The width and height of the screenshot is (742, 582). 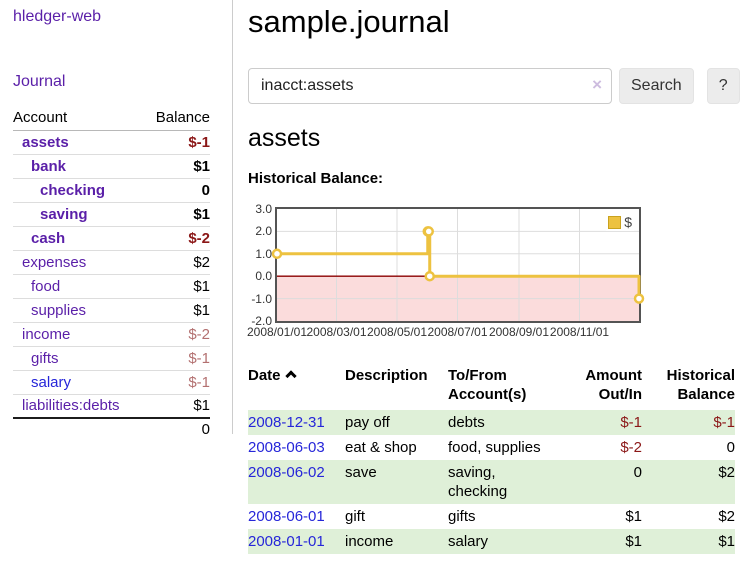 What do you see at coordinates (656, 86) in the screenshot?
I see `search-button: Search` at bounding box center [656, 86].